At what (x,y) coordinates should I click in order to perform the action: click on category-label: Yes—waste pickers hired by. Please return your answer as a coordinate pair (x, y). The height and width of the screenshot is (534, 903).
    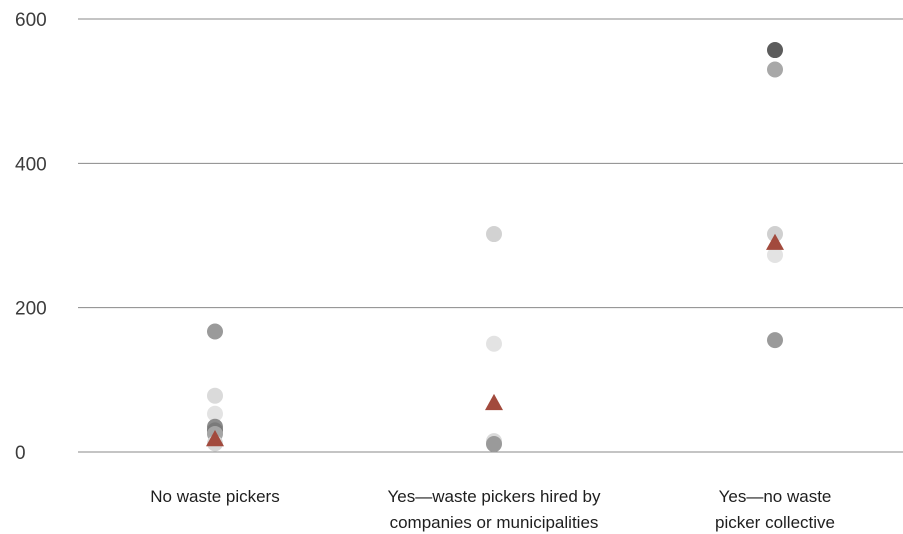
    Looking at the image, I should click on (494, 496).